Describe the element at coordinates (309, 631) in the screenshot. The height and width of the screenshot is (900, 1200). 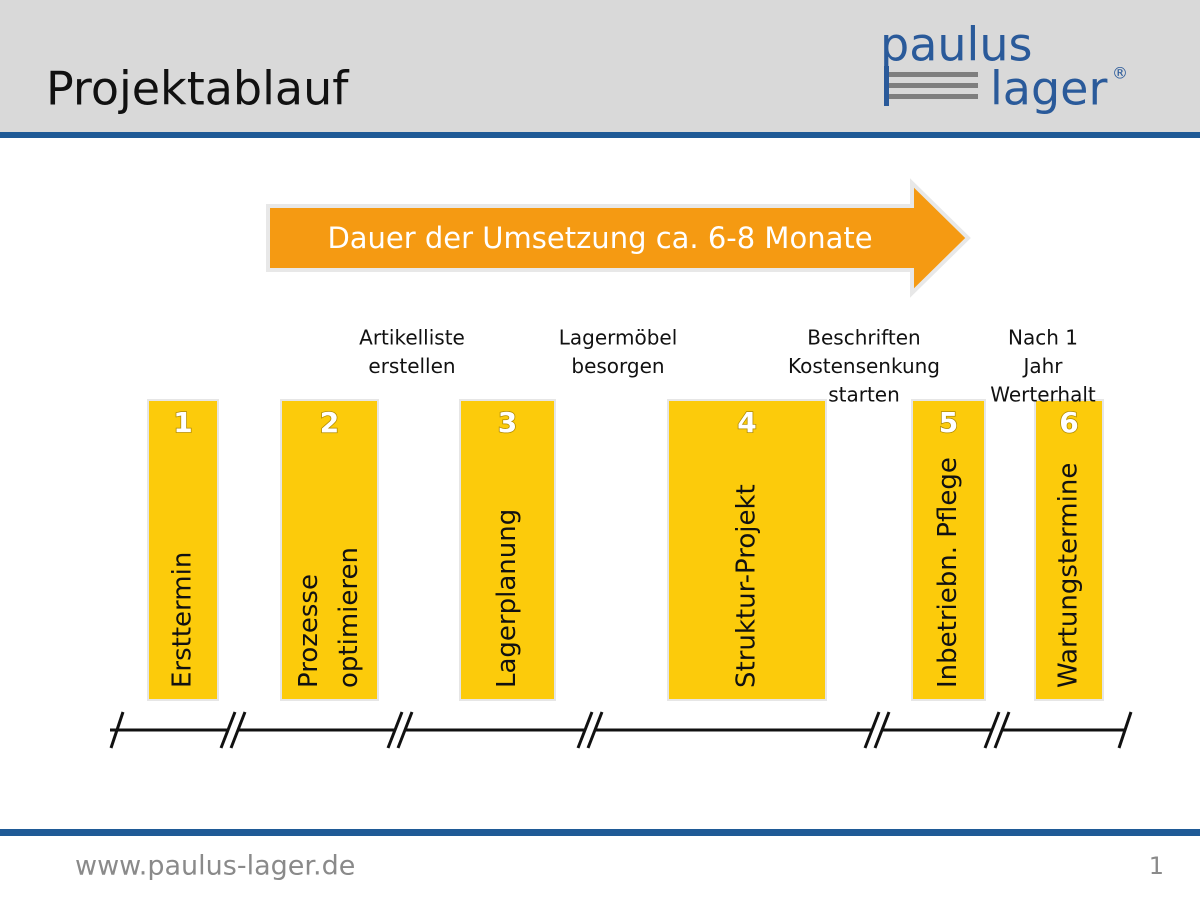
I see `step-label: Prozesse` at that location.